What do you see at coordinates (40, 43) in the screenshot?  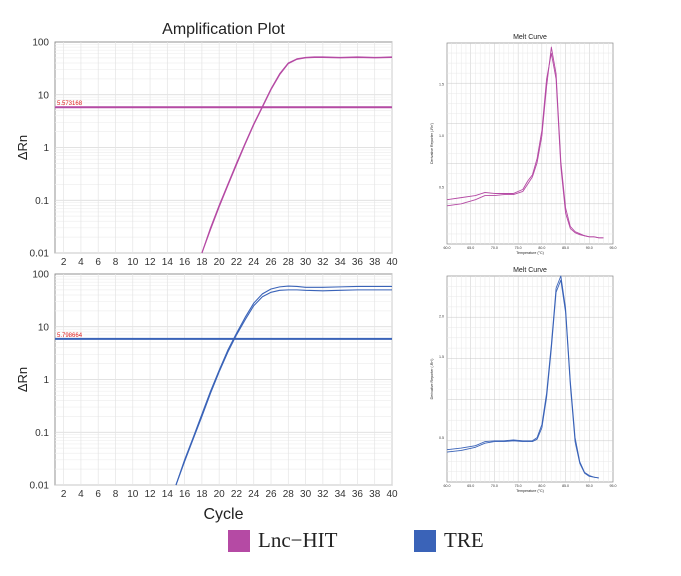 I see `amp-top-y-tick-label: 100` at bounding box center [40, 43].